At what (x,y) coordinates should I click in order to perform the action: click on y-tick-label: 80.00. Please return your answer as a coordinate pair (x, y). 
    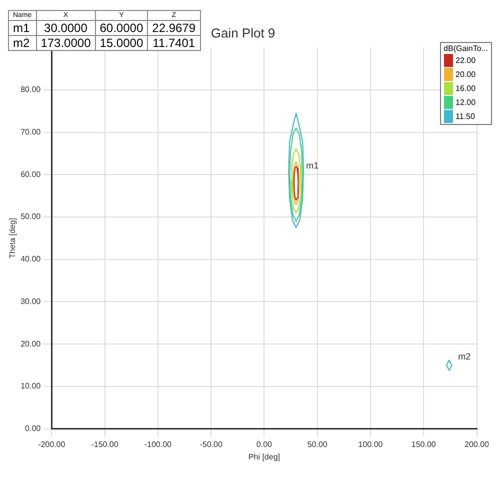
    Looking at the image, I should click on (31, 89).